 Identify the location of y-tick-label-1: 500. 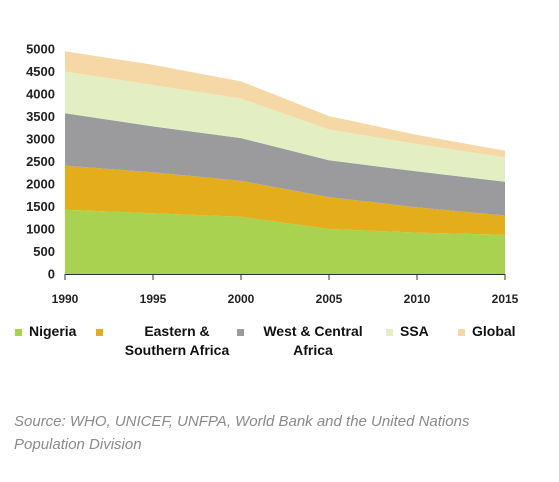
(44, 251).